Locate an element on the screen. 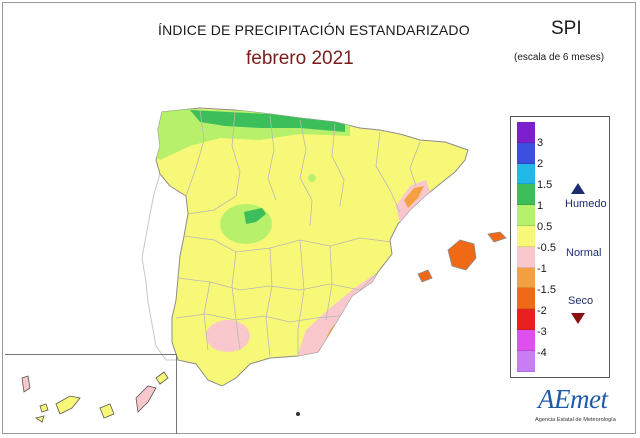 Image resolution: width=640 pixels, height=438 pixels. canary-island-gomera is located at coordinates (44, 408).